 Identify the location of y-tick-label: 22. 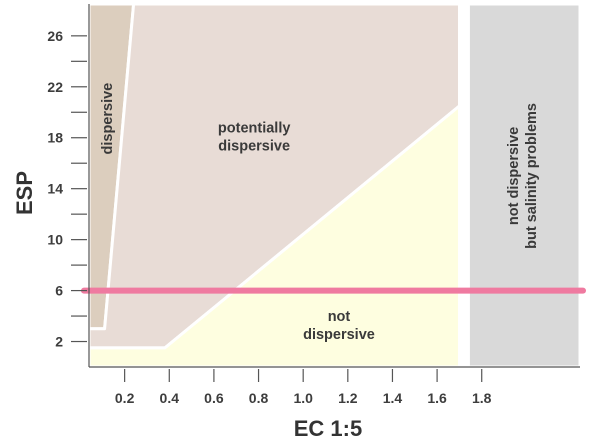
(55, 87).